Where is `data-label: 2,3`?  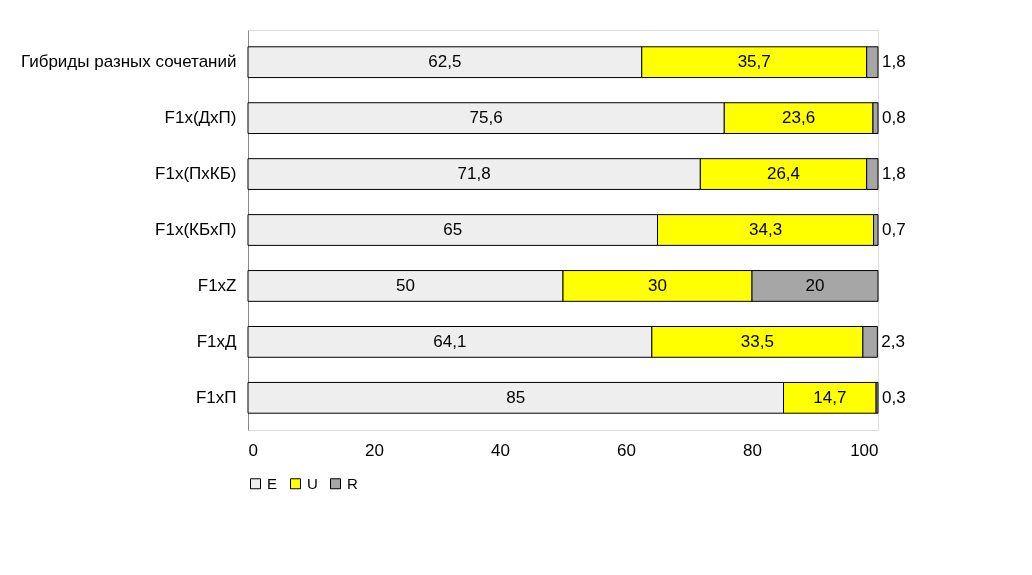 data-label: 2,3 is located at coordinates (893, 341).